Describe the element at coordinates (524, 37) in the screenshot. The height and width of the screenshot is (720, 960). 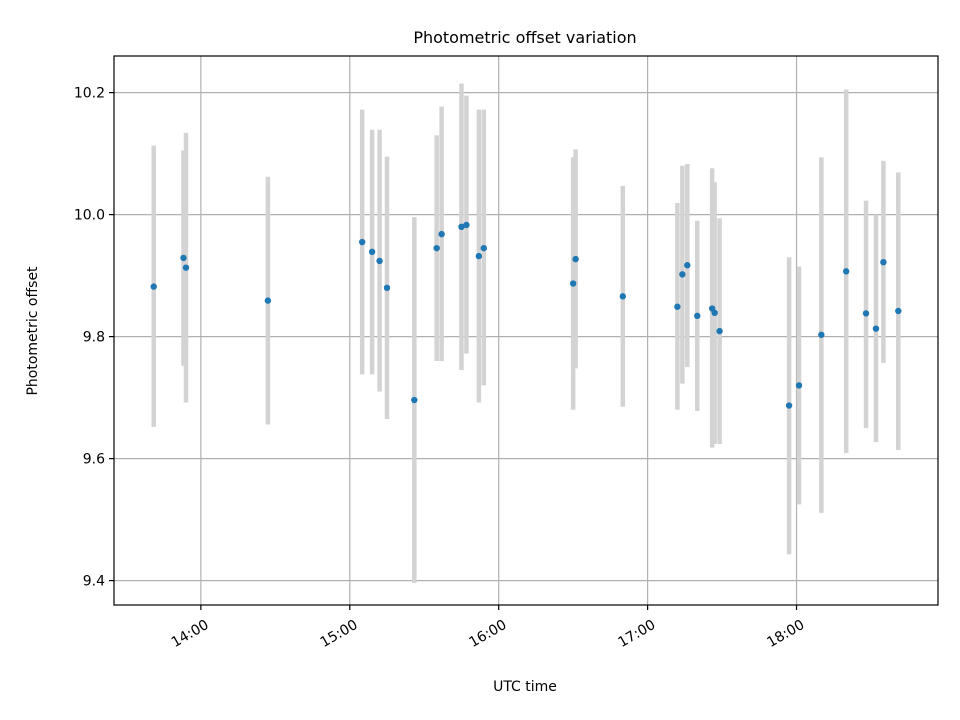
I see `chart-title: Photometric offset variation` at that location.